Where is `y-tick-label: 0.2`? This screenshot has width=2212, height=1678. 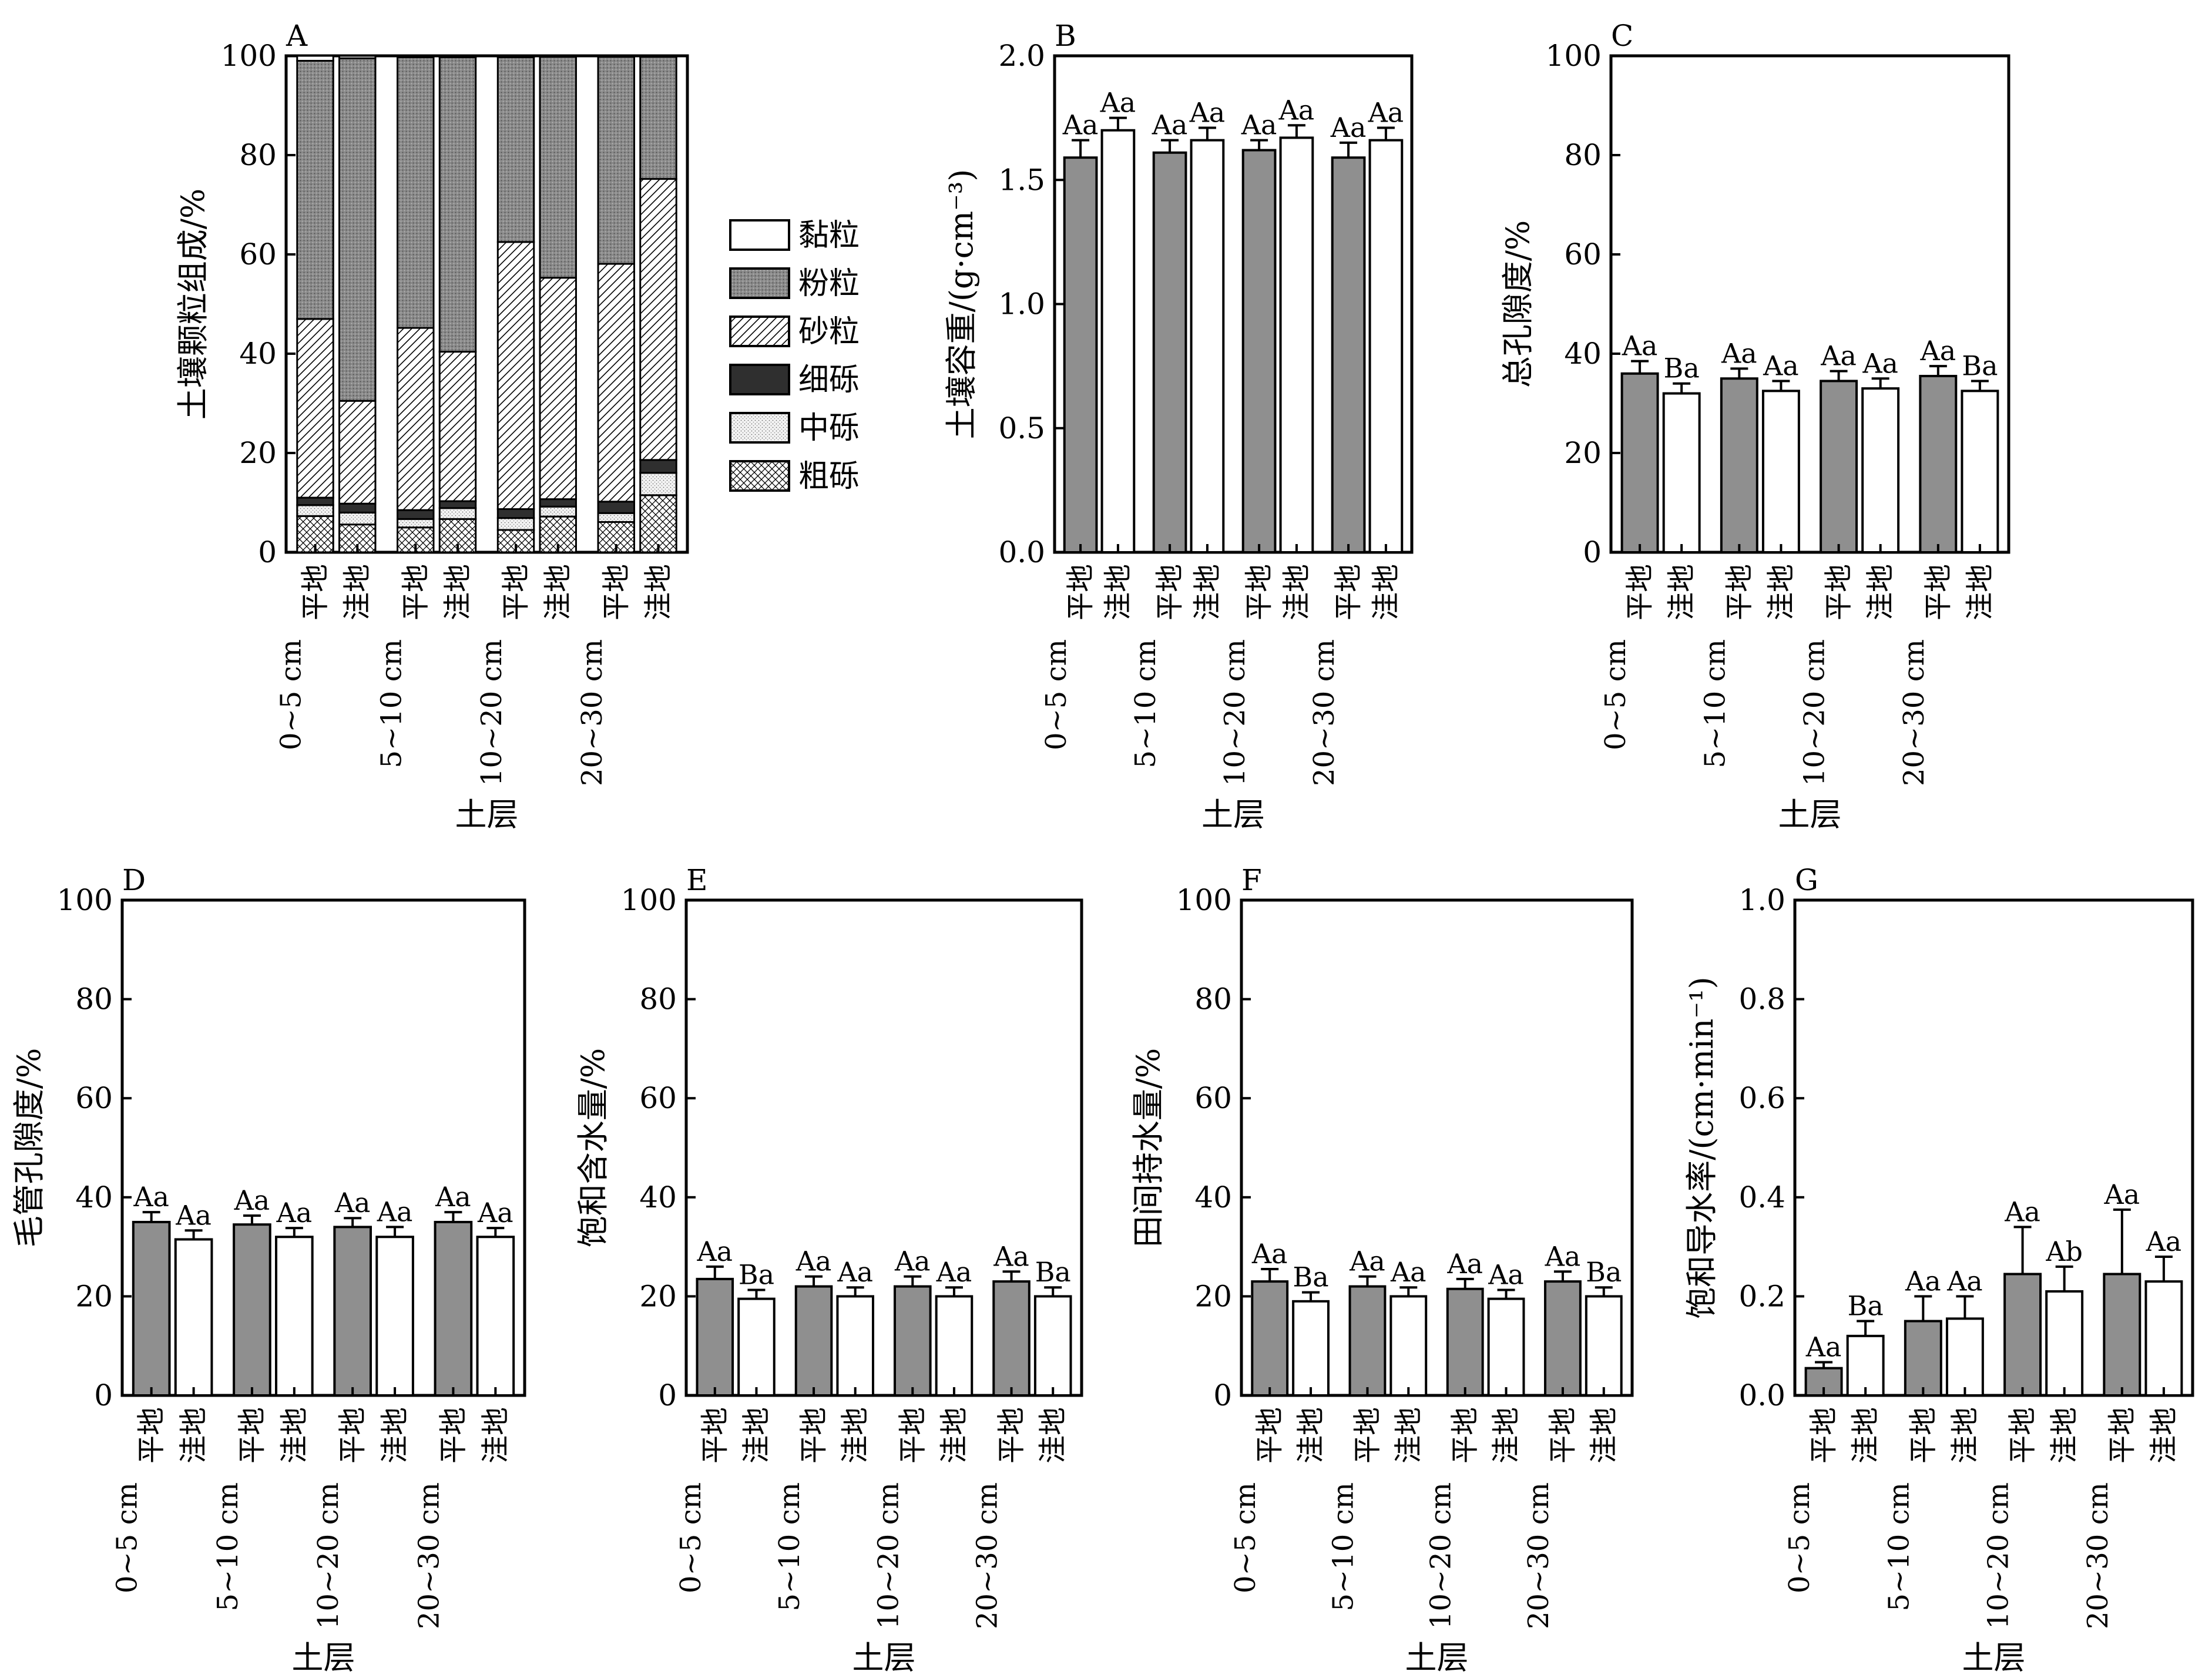 y-tick-label: 0.2 is located at coordinates (1761, 1296).